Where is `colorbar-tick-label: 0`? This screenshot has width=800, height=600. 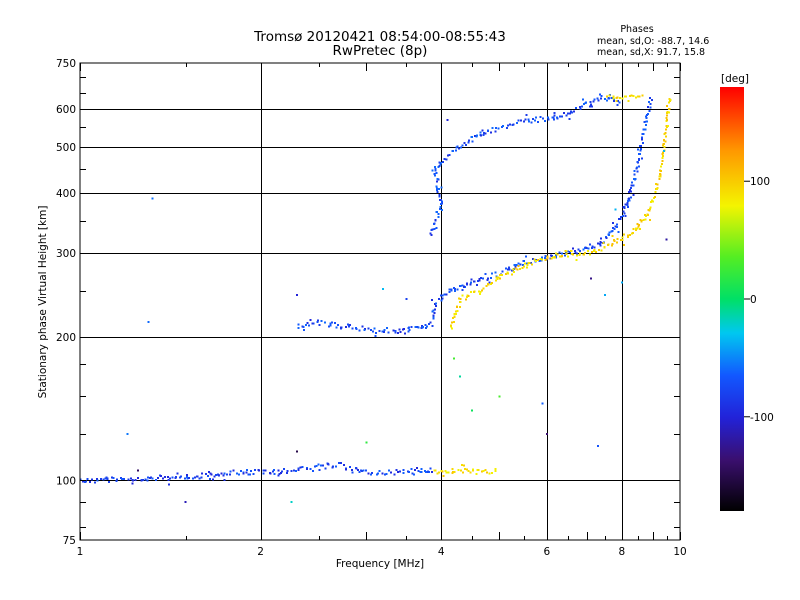 colorbar-tick-label: 0 is located at coordinates (753, 300).